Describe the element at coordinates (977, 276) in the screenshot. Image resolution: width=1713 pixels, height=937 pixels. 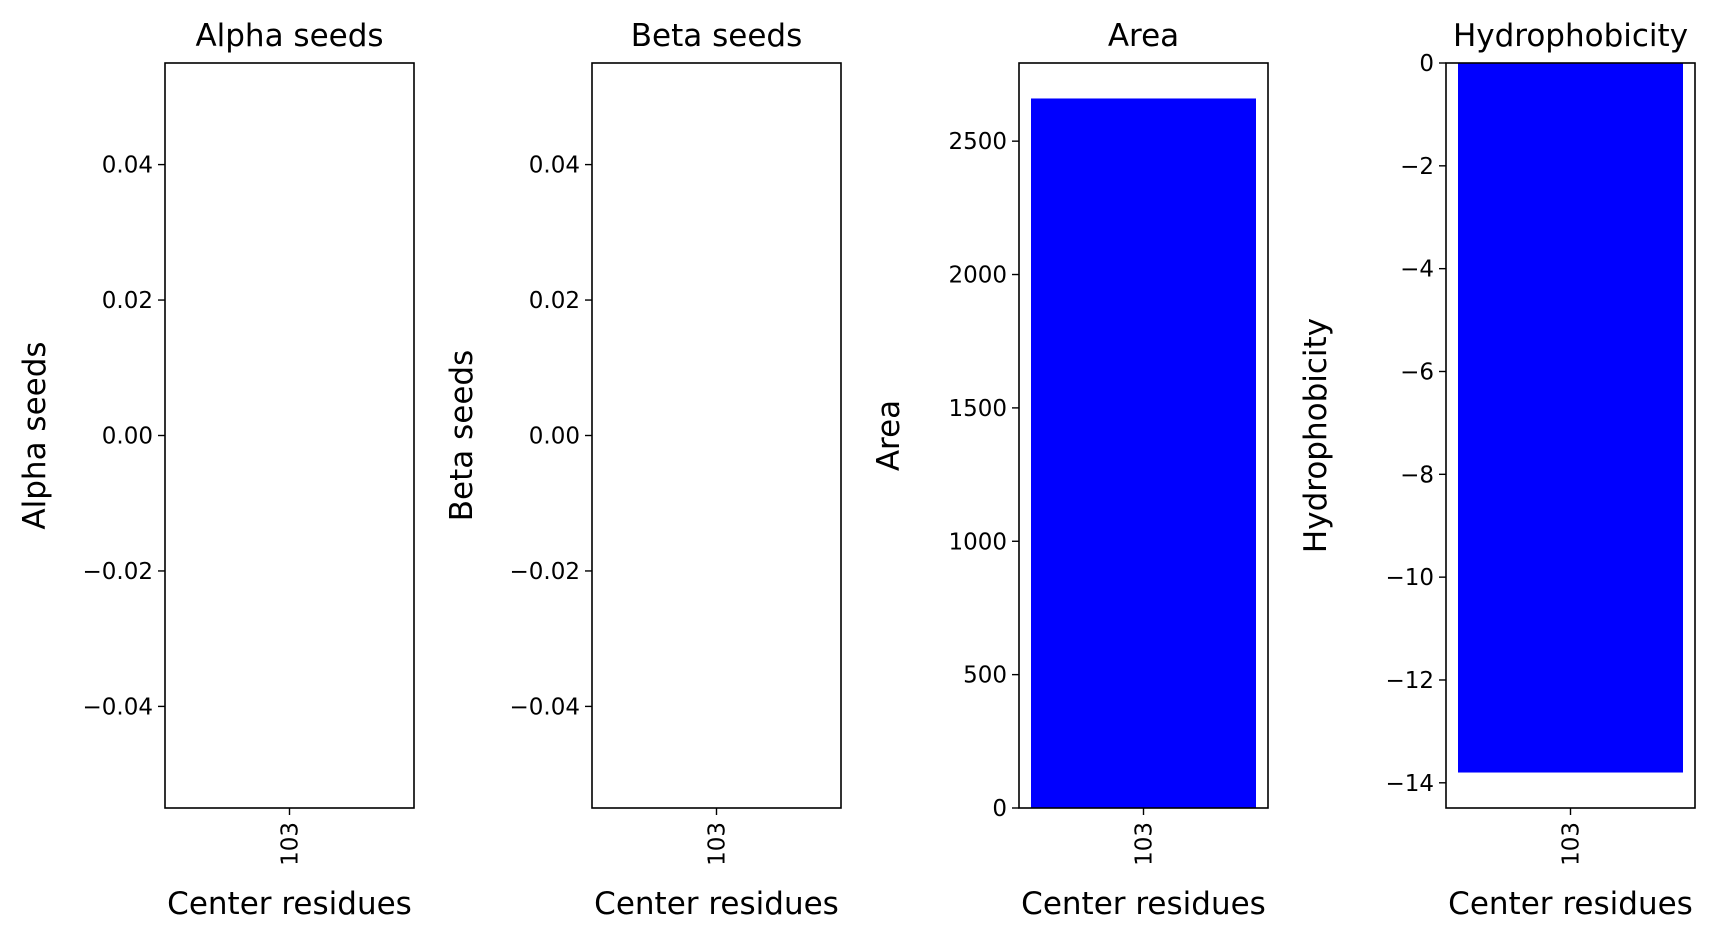
I see `y-tick-label: 2000` at that location.